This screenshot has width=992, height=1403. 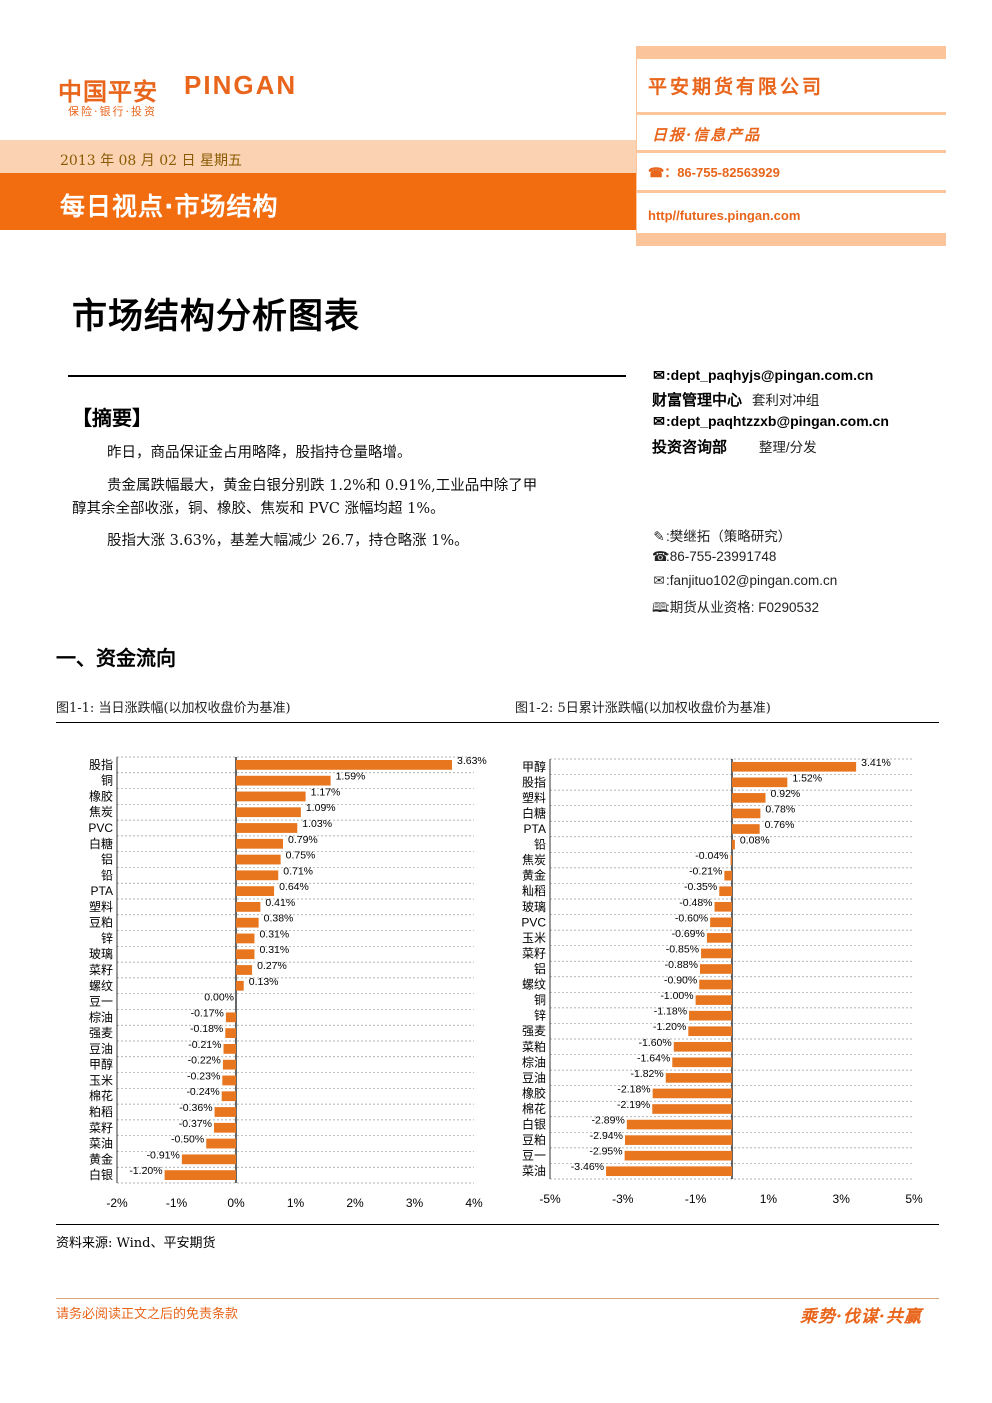 I want to click on info-panel-divider, so click(x=791, y=113).